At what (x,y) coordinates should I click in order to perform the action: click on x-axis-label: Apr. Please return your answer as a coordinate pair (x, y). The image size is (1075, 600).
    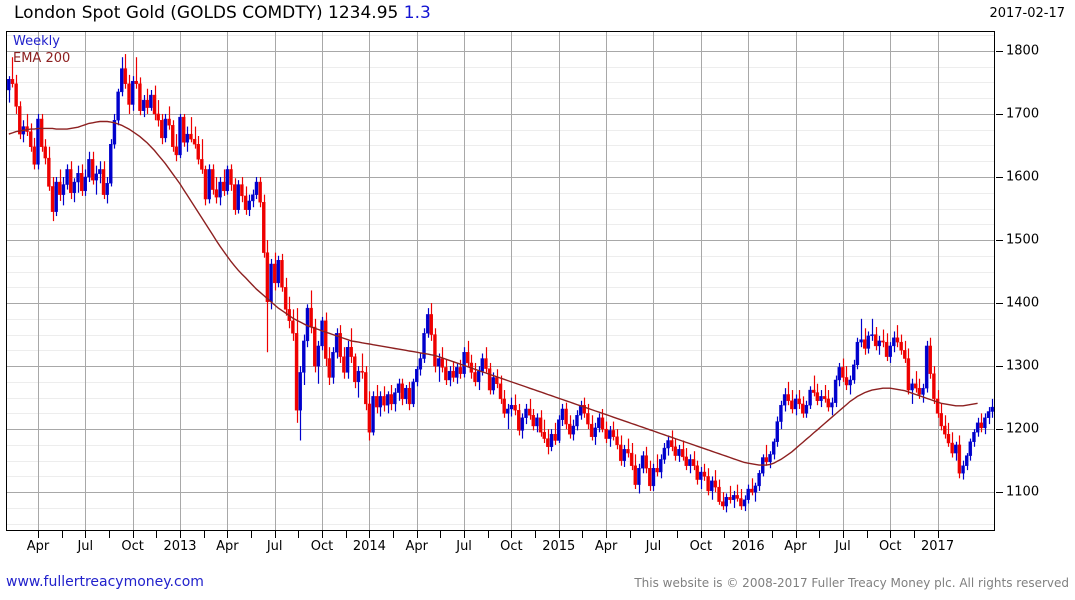
    Looking at the image, I should click on (227, 546).